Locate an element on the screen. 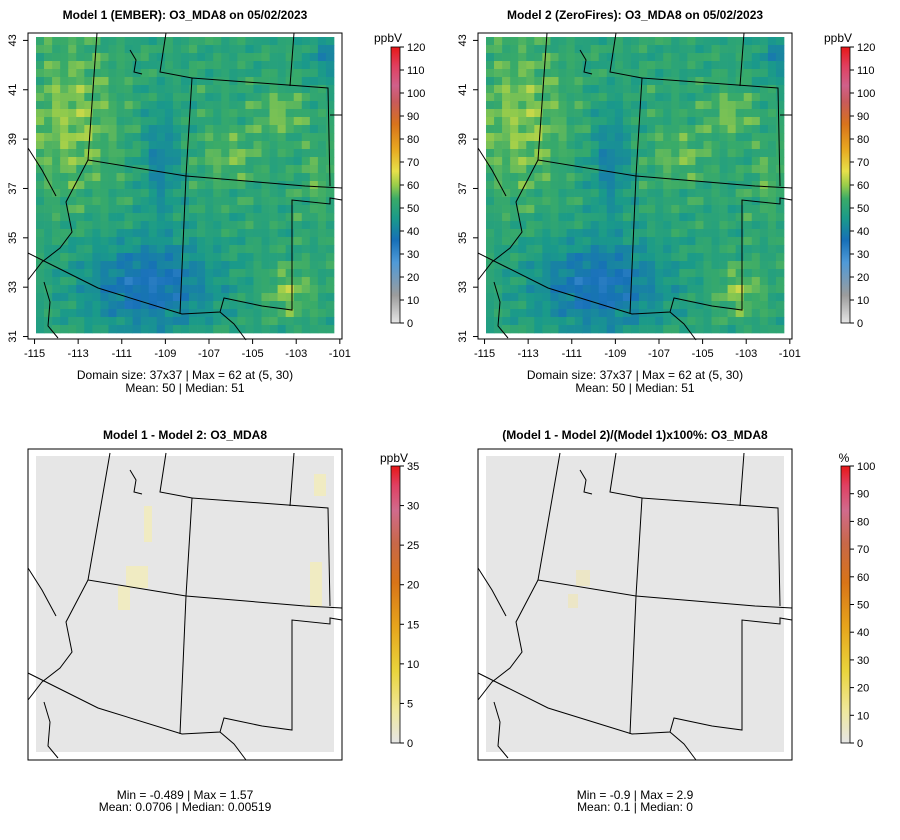 The width and height of the screenshot is (900, 840). colorbar-unit: % is located at coordinates (844, 458).